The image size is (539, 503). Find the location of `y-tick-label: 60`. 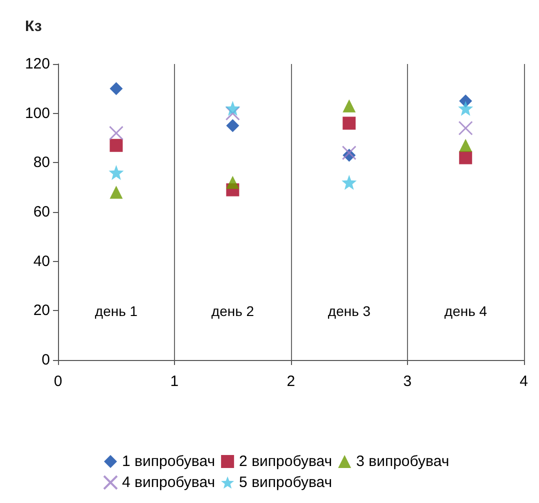

y-tick-label: 60 is located at coordinates (41, 212).